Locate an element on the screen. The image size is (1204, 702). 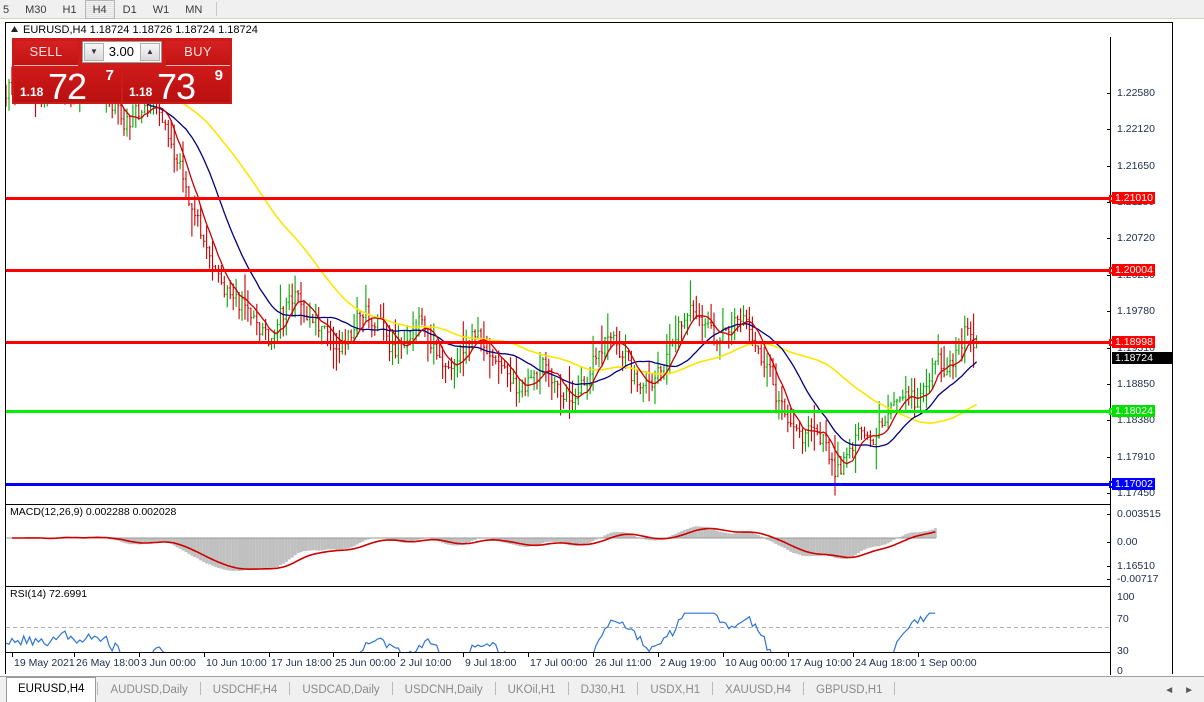
volume-increment-button: ▲ is located at coordinates (150, 52).